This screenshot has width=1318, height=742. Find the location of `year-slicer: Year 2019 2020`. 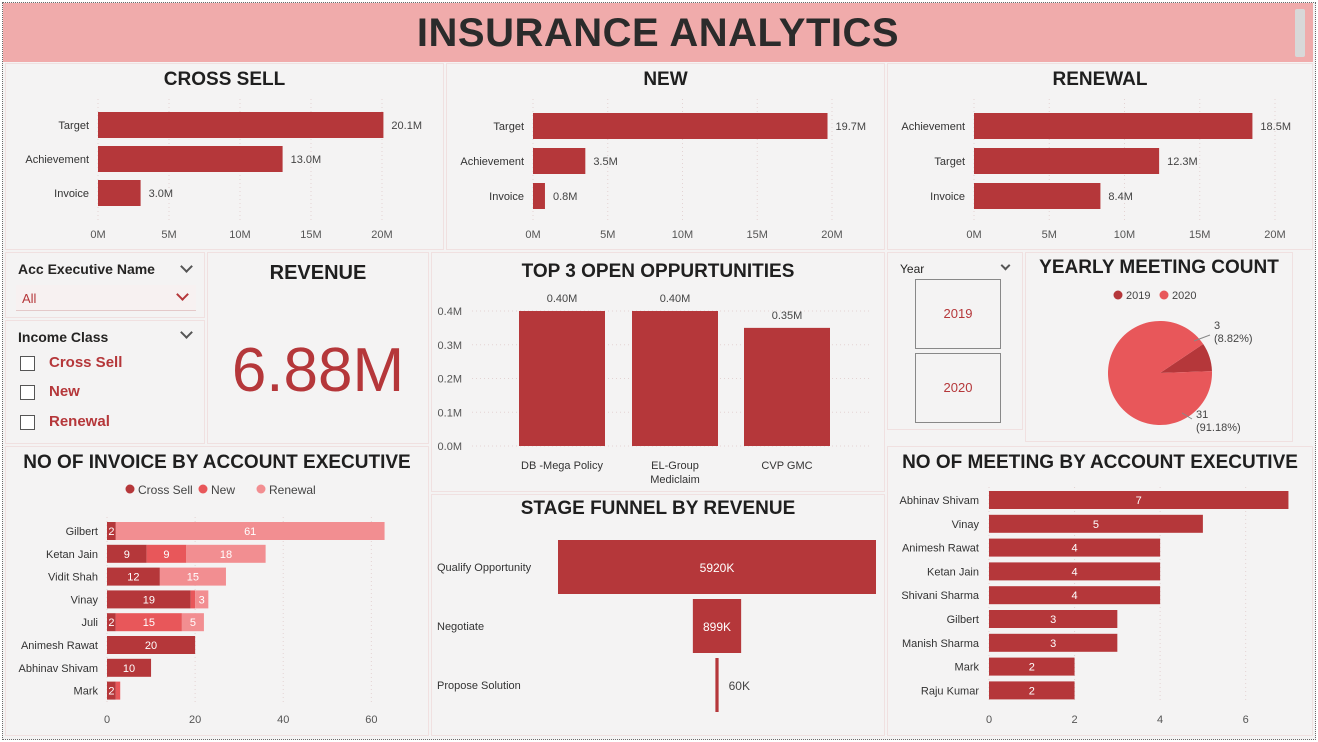

year-slicer: Year 2019 2020 is located at coordinates (955, 341).